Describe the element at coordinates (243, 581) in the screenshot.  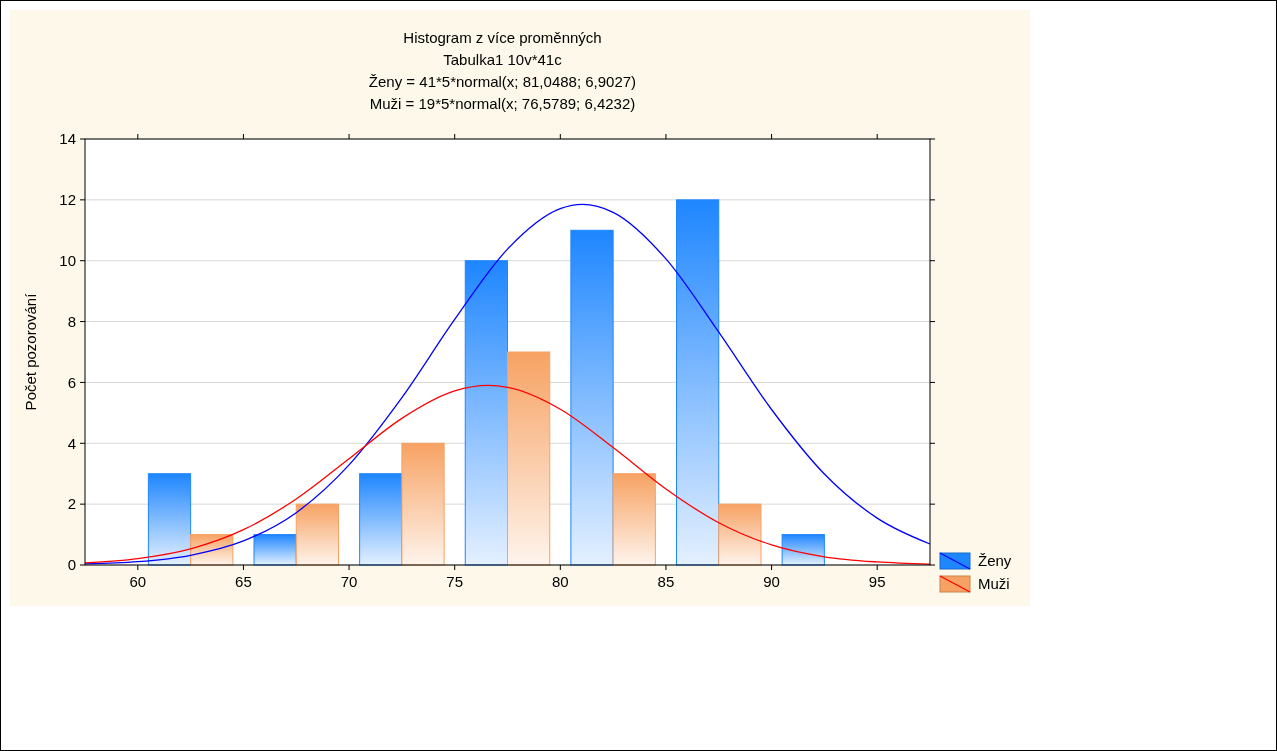
I see `x-tick-label: 65` at that location.